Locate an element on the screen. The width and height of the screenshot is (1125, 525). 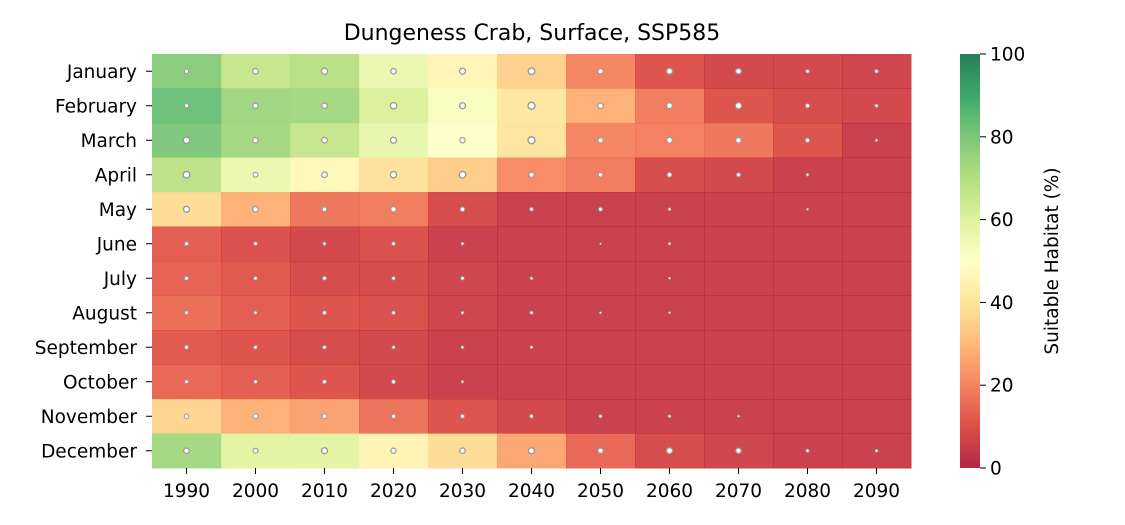
y-tick-label: November is located at coordinates (89, 417).